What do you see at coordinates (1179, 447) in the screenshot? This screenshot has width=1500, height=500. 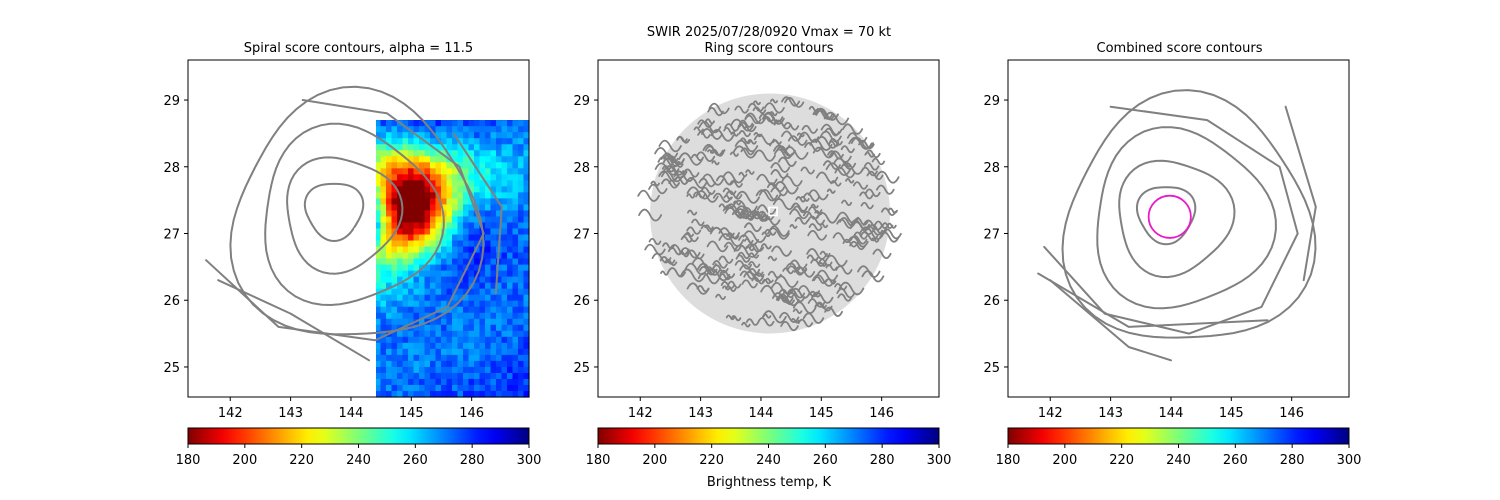 I see `colorbar-3: 180 200 220 240 260 280 300` at bounding box center [1179, 447].